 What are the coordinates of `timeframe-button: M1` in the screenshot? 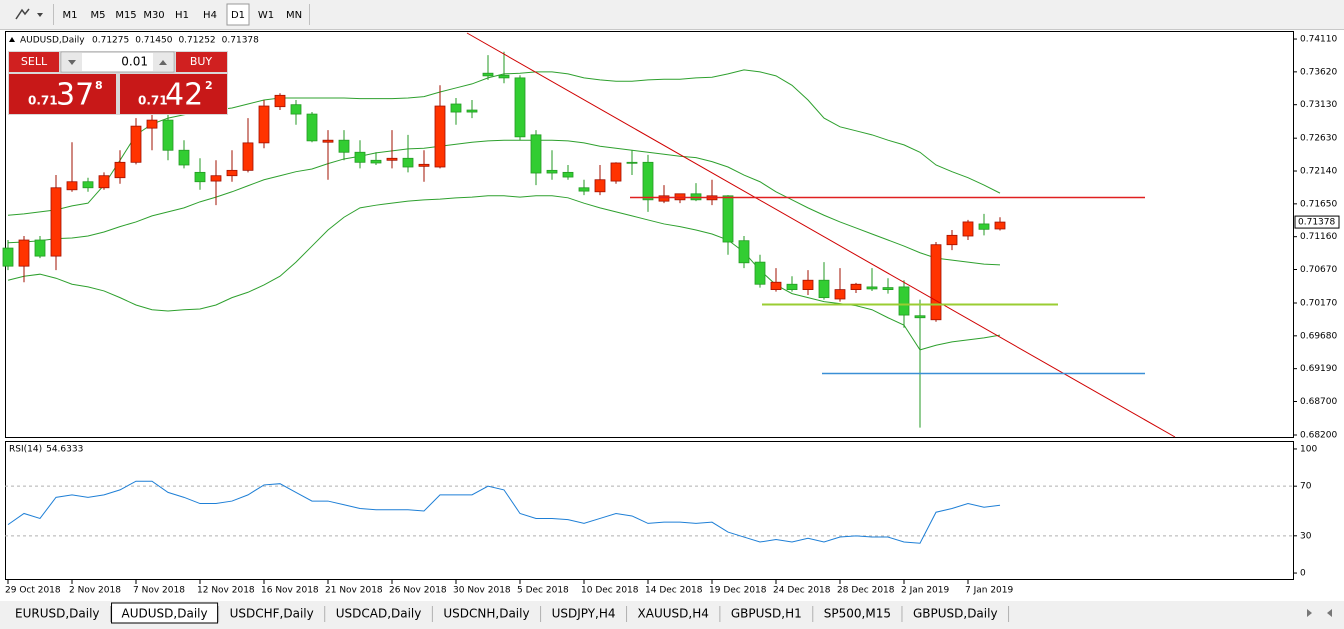 It's located at (70, 15).